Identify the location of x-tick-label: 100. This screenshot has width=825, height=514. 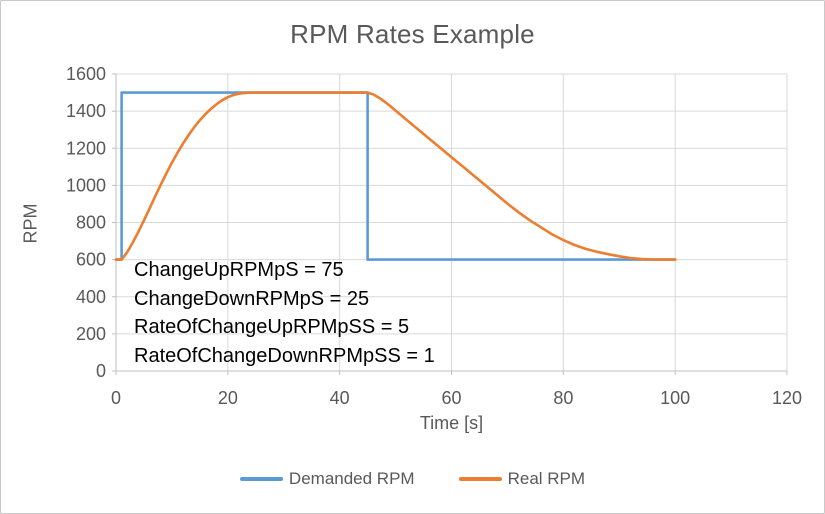
(675, 398).